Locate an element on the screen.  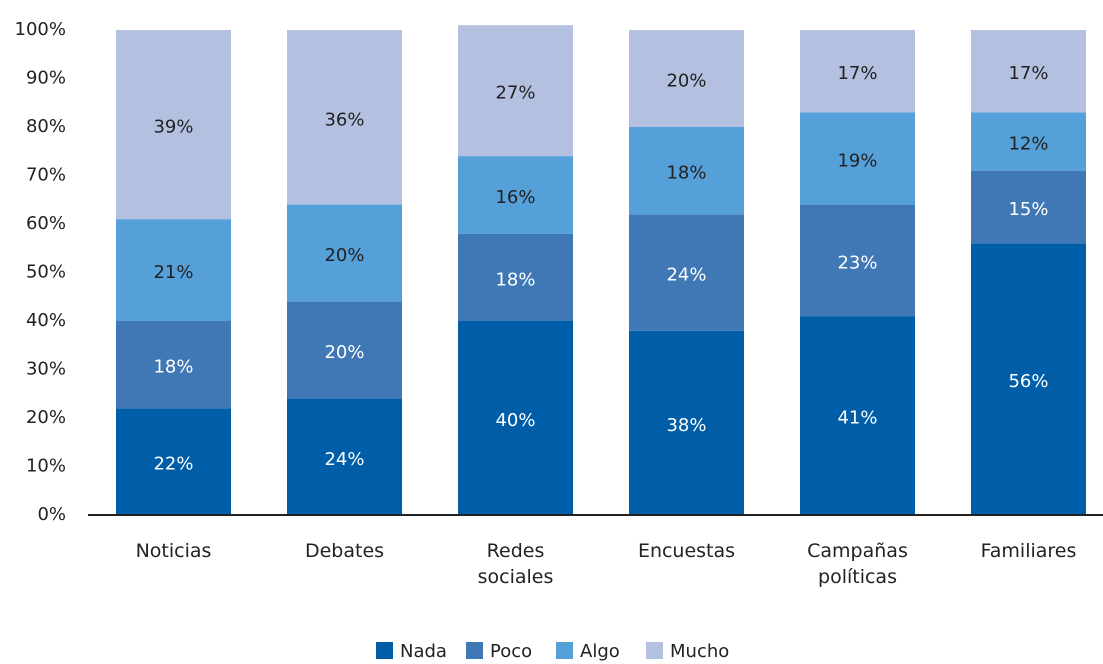
data-label: 19% is located at coordinates (857, 161).